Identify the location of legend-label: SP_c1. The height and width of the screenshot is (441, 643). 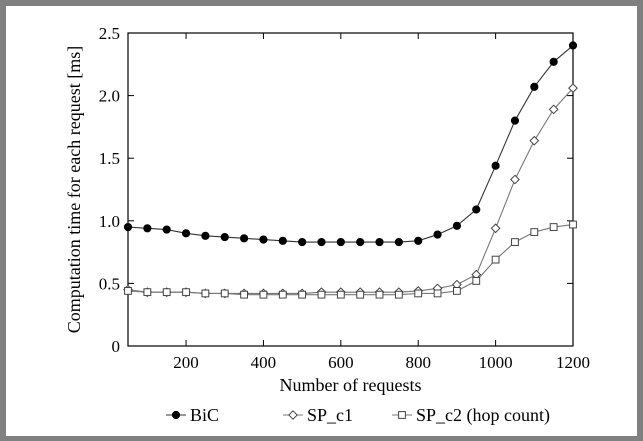
(330, 415).